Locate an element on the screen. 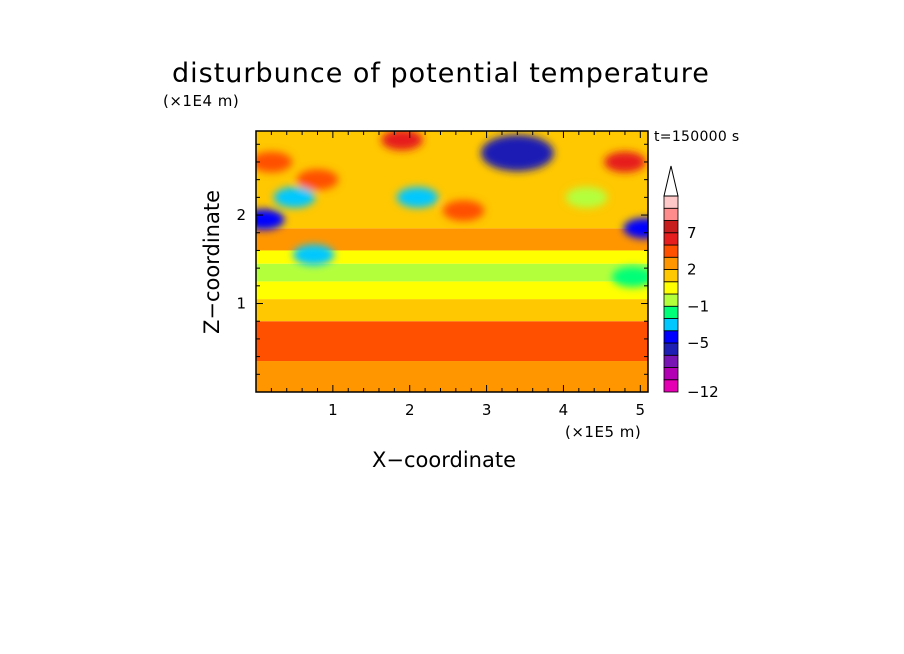 The width and height of the screenshot is (904, 654). colorbar-label: −5 is located at coordinates (698, 343).